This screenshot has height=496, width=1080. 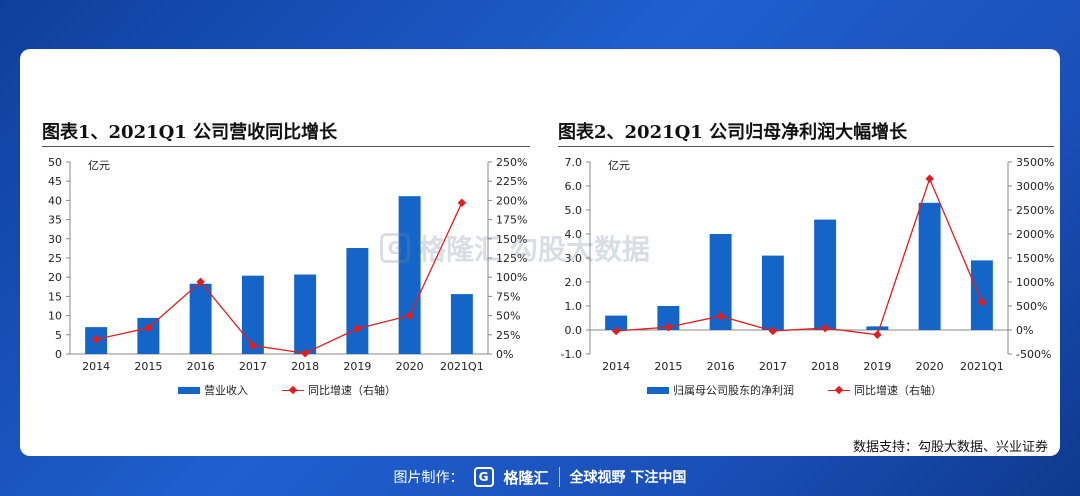 What do you see at coordinates (628, 478) in the screenshot?
I see `footer-slogan: 全球视野 下注中国` at bounding box center [628, 478].